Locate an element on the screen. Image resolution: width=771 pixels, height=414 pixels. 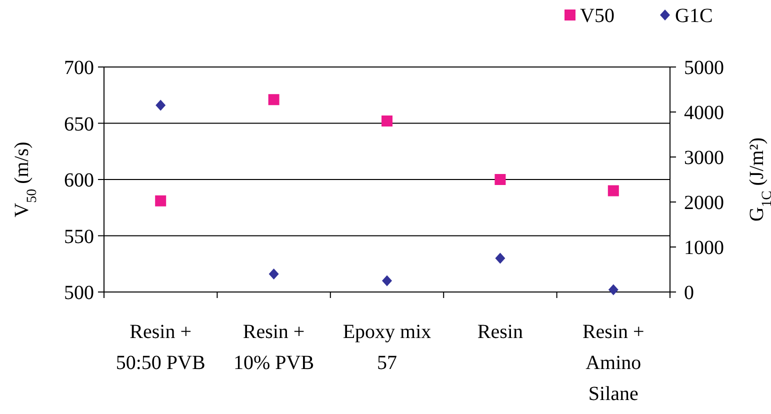
y2-tick-label: 1000 is located at coordinates (704, 248).